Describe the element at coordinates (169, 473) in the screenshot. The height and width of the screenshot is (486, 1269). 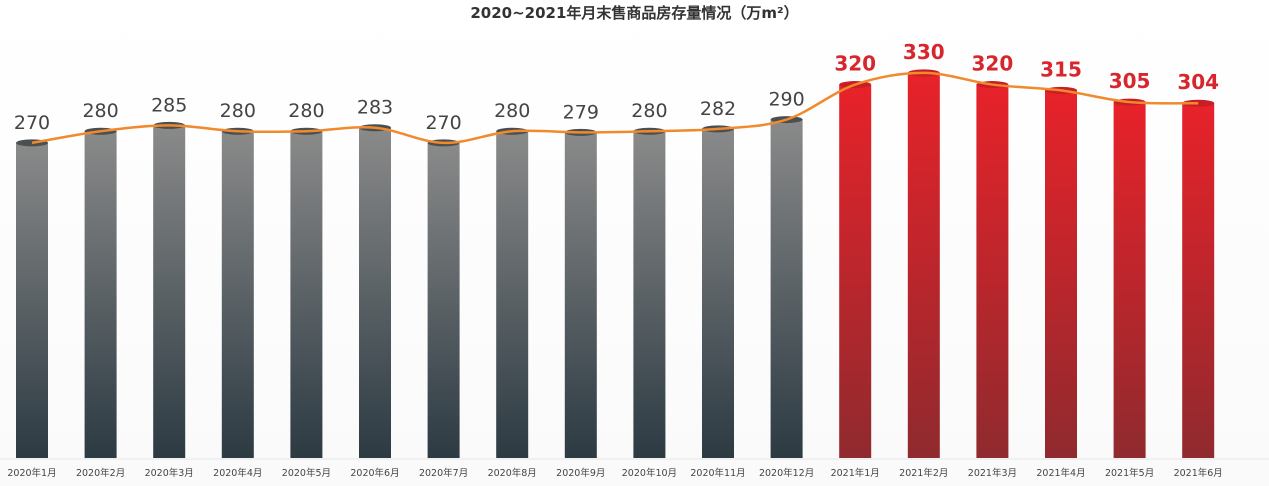
I see `x-tick-label: 2020年3月` at that location.